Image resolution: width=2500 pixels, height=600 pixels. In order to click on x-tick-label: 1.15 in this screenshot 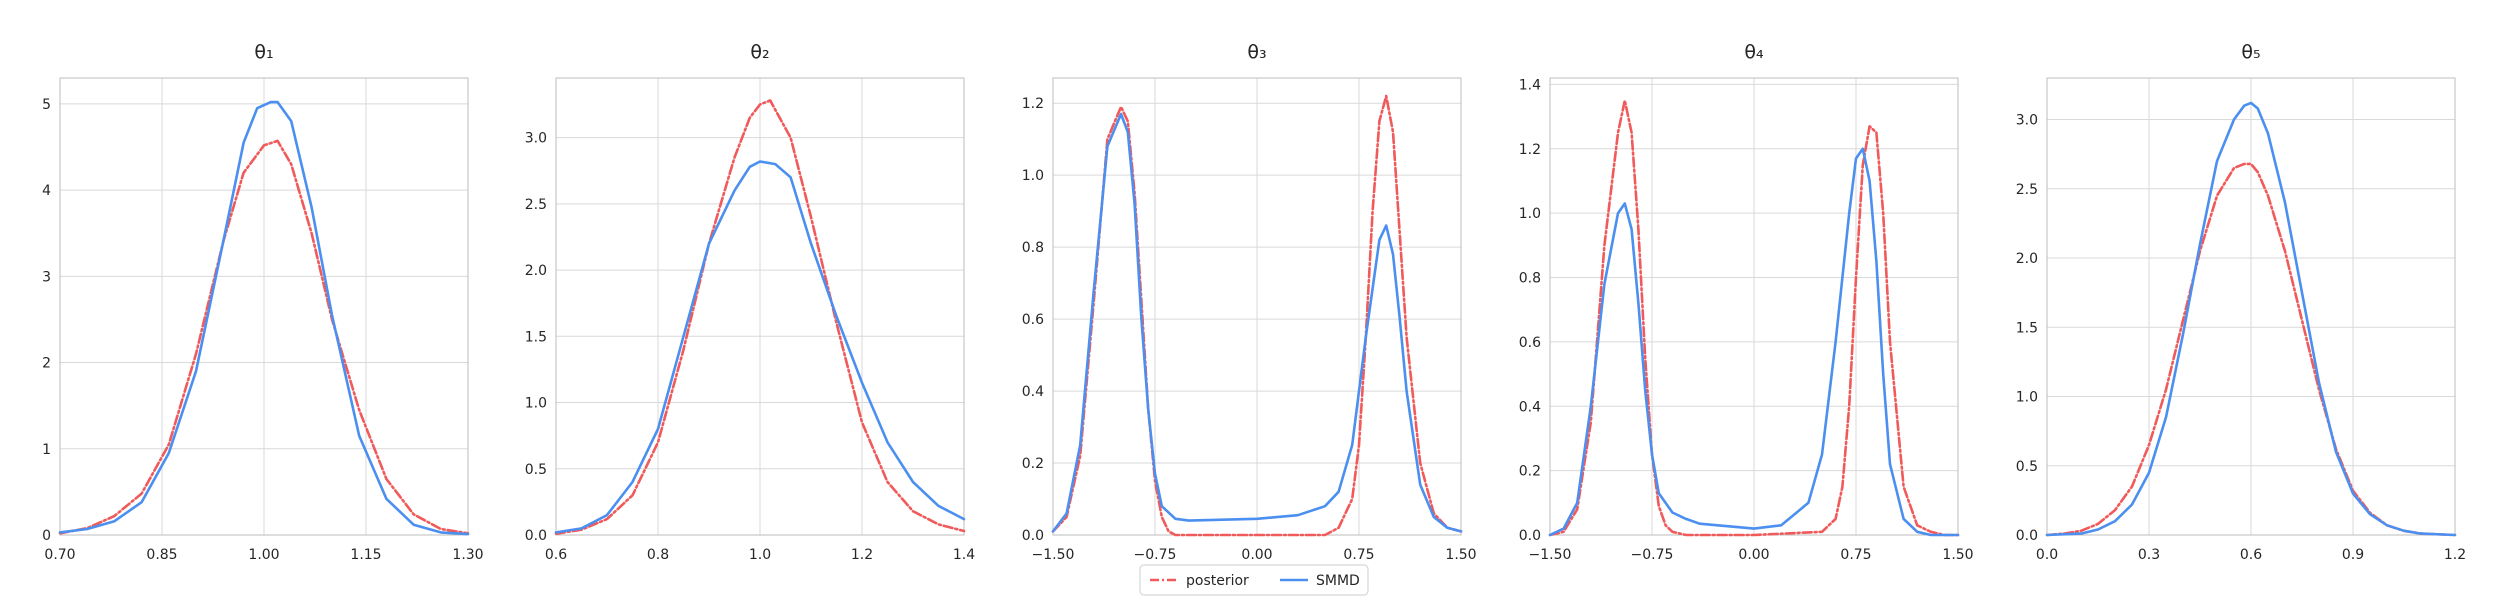, I will do `click(365, 555)`.